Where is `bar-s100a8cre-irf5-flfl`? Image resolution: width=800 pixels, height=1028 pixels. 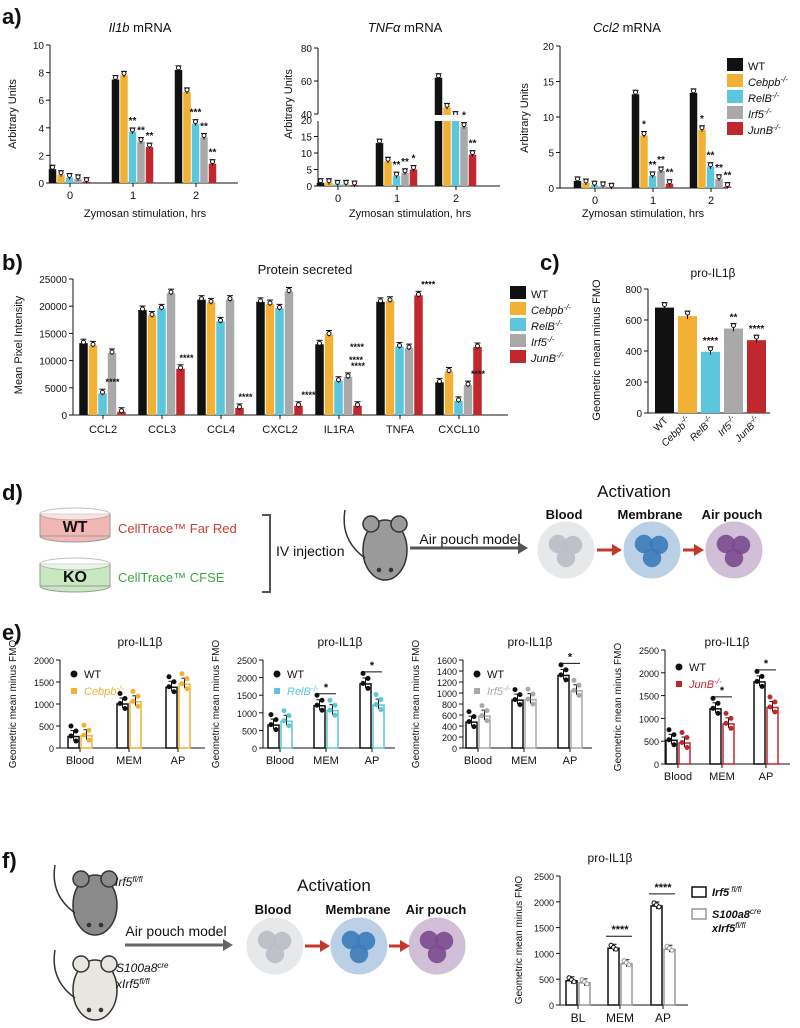 bar-s100a8cre-irf5-flfl is located at coordinates (626, 984).